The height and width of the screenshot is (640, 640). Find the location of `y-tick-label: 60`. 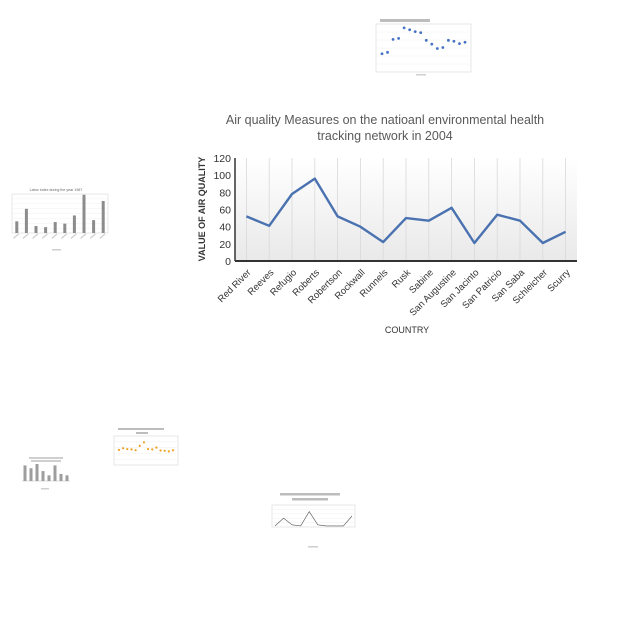

y-tick-label: 60 is located at coordinates (225, 211).